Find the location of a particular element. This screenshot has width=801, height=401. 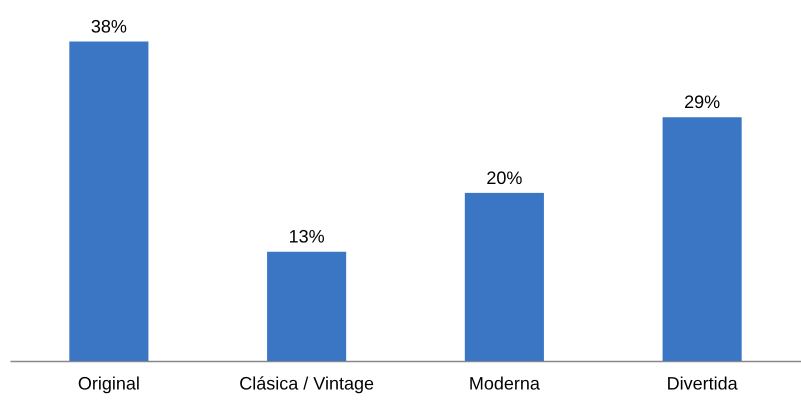

data-label: 13% is located at coordinates (306, 236).